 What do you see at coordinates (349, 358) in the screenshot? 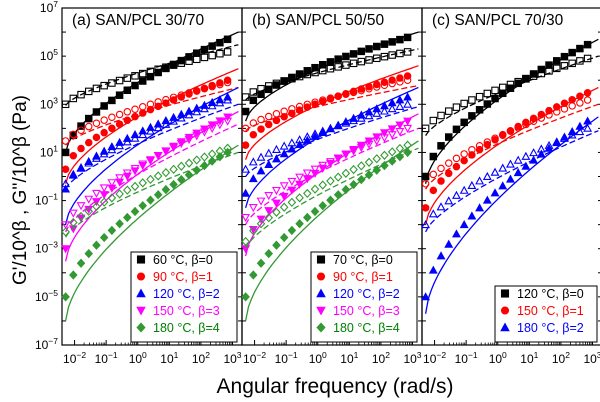
I see `x-tick-label: 10¹` at bounding box center [349, 358].